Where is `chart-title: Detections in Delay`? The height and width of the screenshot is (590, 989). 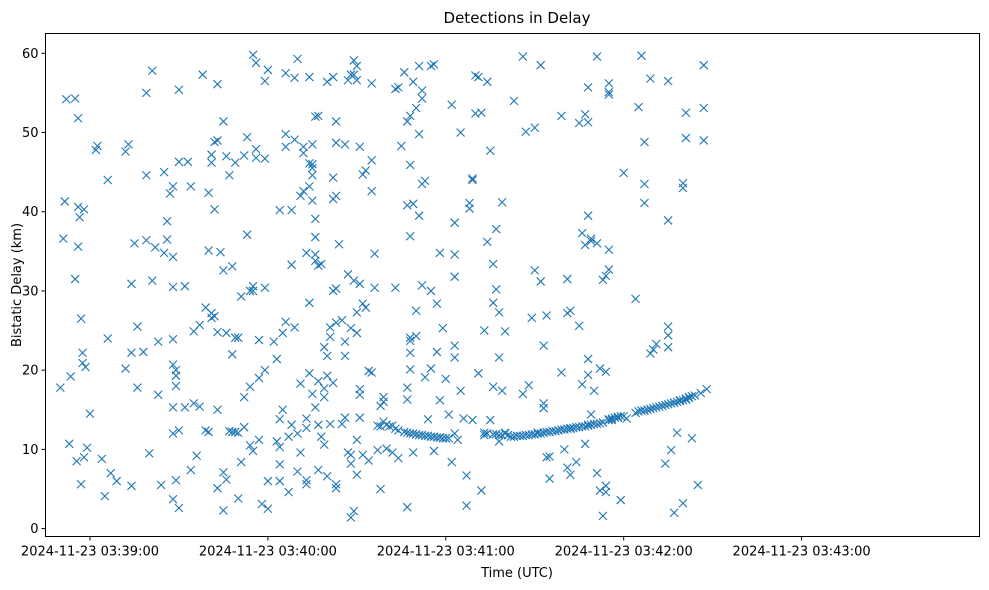 chart-title: Detections in Delay is located at coordinates (517, 18).